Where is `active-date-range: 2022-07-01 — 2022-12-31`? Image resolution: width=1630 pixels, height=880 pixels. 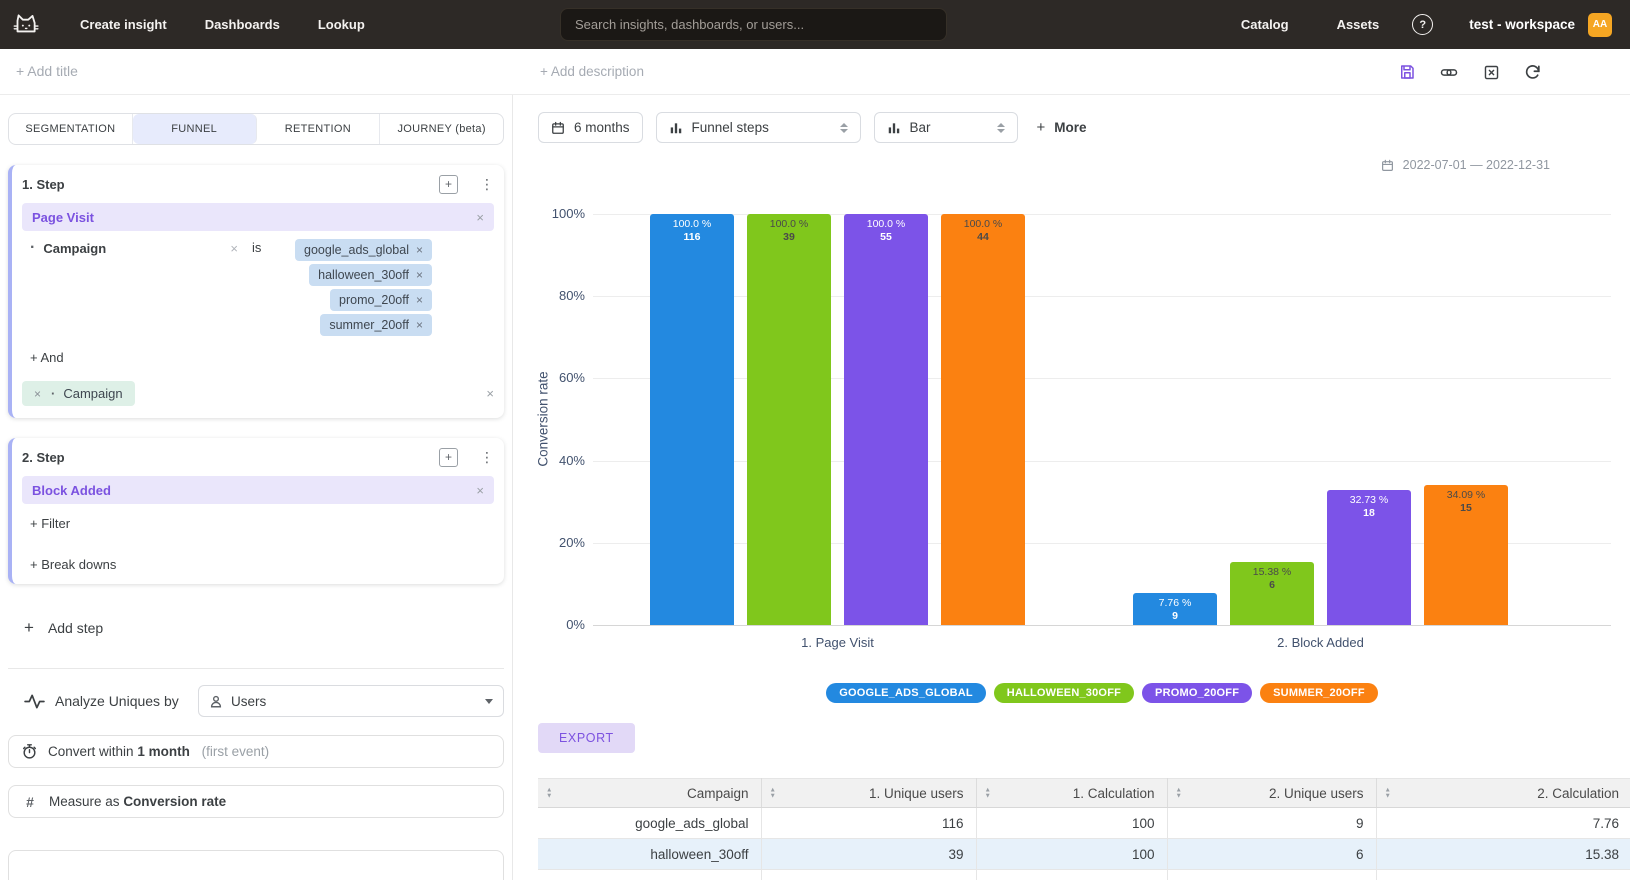 active-date-range: 2022-07-01 — 2022-12-31 is located at coordinates (1465, 165).